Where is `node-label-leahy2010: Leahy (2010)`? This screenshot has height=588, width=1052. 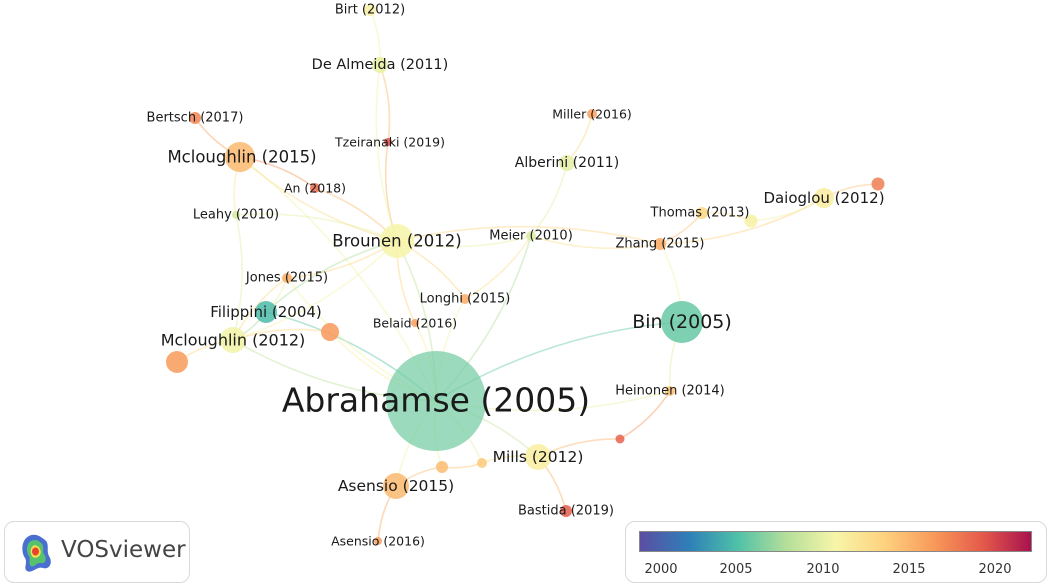
node-label-leahy2010: Leahy (2010) is located at coordinates (236, 215).